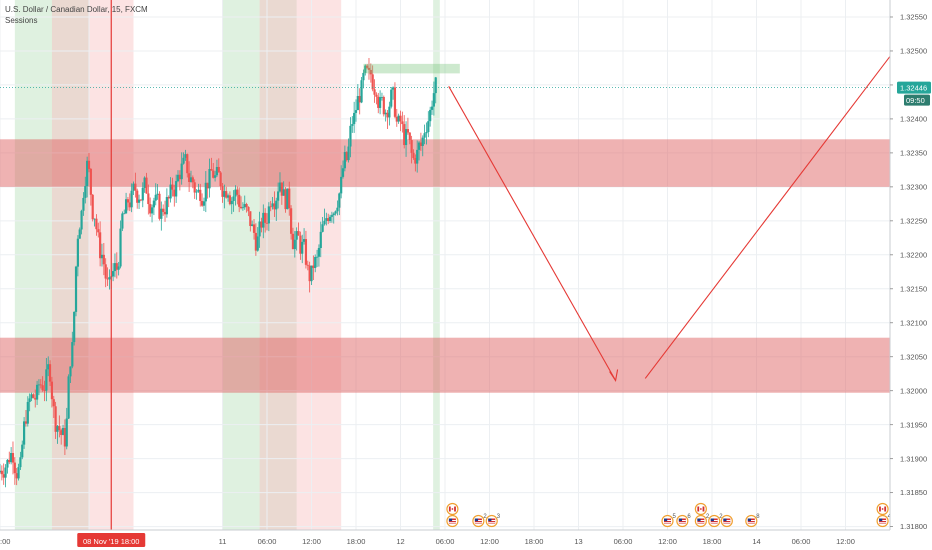 This screenshot has height=550, width=932. What do you see at coordinates (913, 87) in the screenshot?
I see `last-price-label: 1.32446` at bounding box center [913, 87].